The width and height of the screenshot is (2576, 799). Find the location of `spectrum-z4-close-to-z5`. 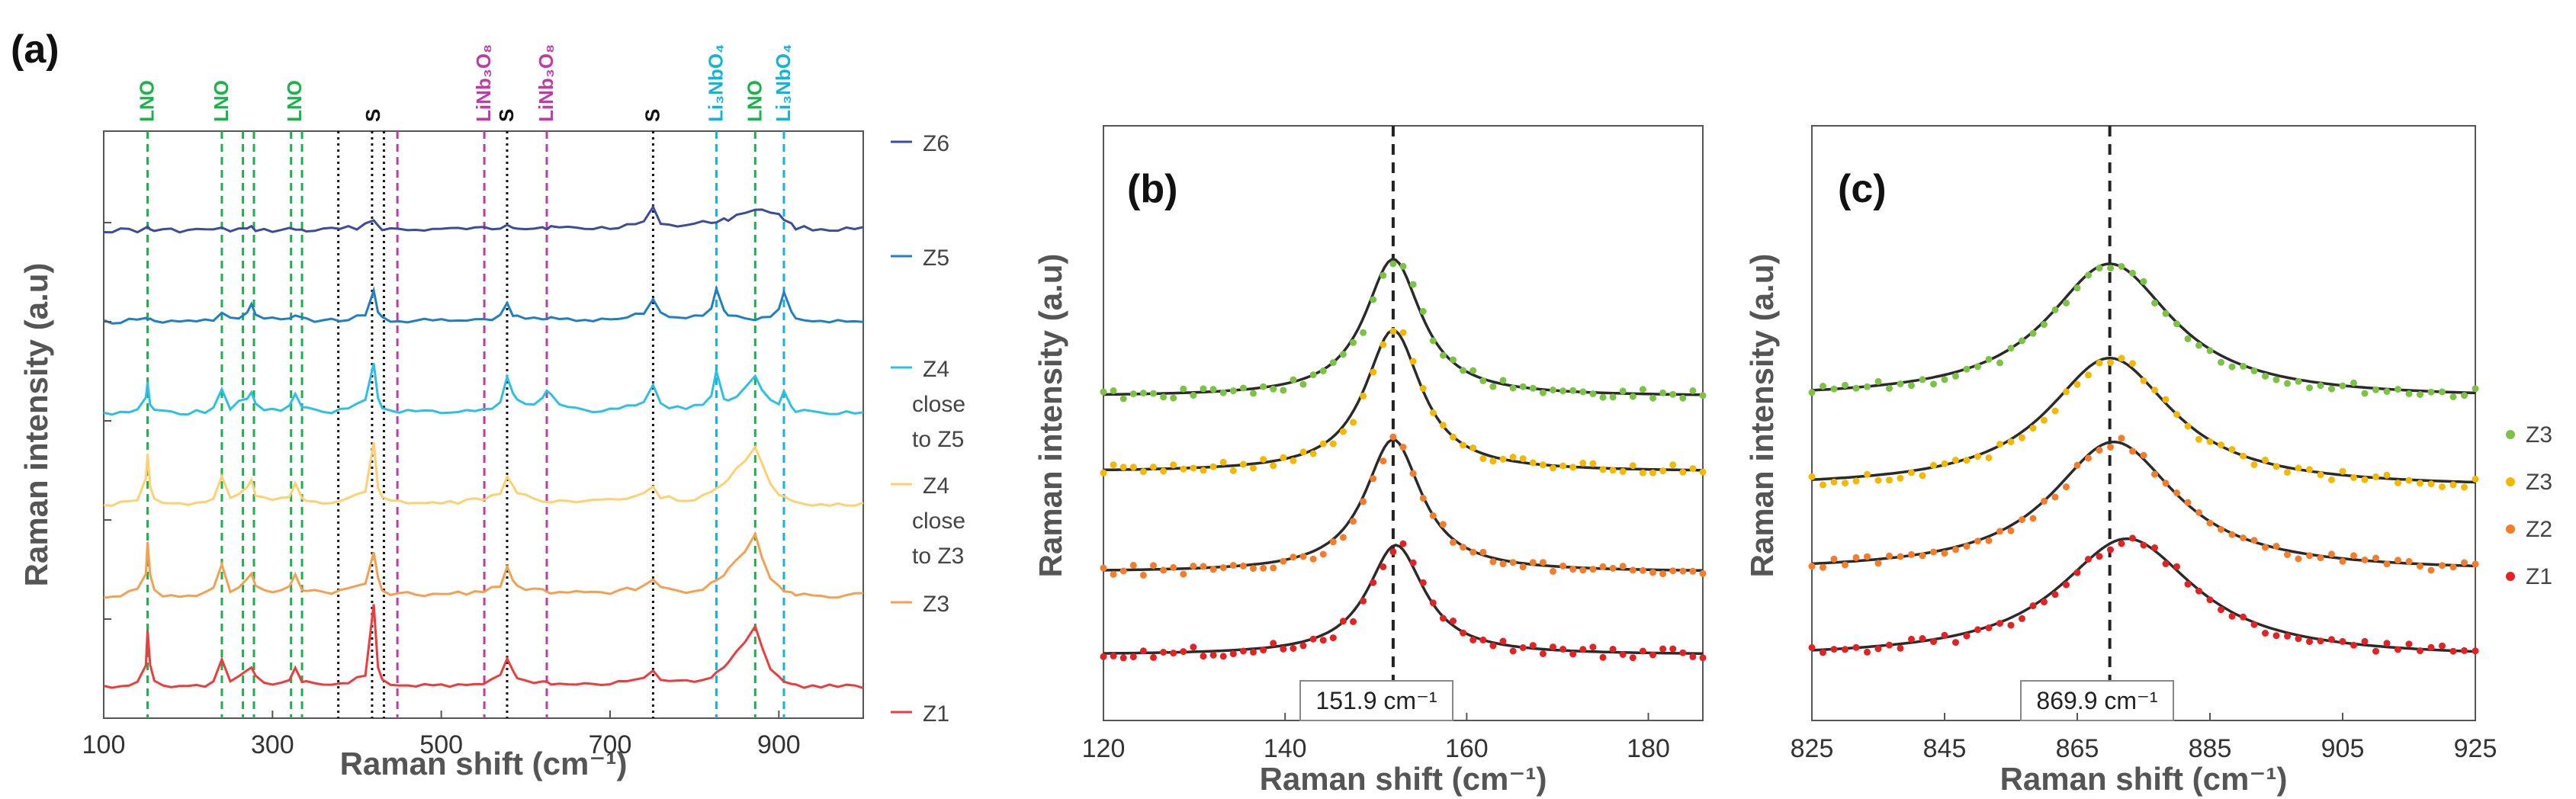

spectrum-z4-close-to-z5 is located at coordinates (483, 390).